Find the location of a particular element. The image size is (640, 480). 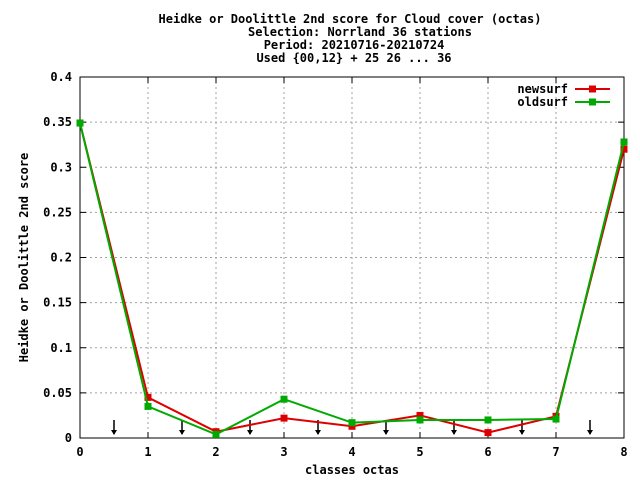

class-boundary-arrows is located at coordinates (352, 427).